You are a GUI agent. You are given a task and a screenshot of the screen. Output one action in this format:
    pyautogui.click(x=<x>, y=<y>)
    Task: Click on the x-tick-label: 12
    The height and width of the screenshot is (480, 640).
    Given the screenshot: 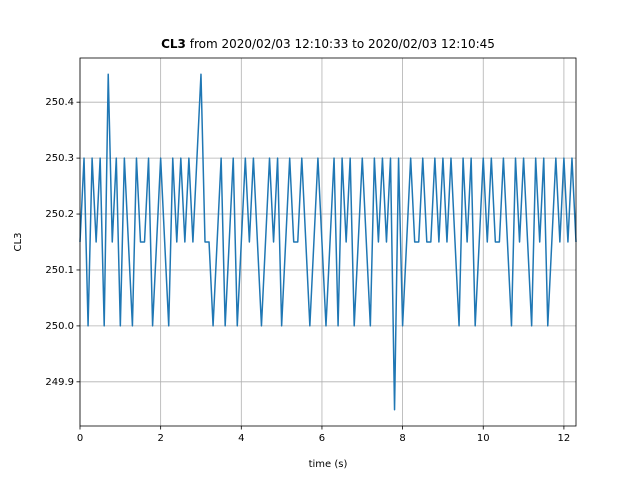 What is the action you would take?
    pyautogui.click(x=564, y=438)
    